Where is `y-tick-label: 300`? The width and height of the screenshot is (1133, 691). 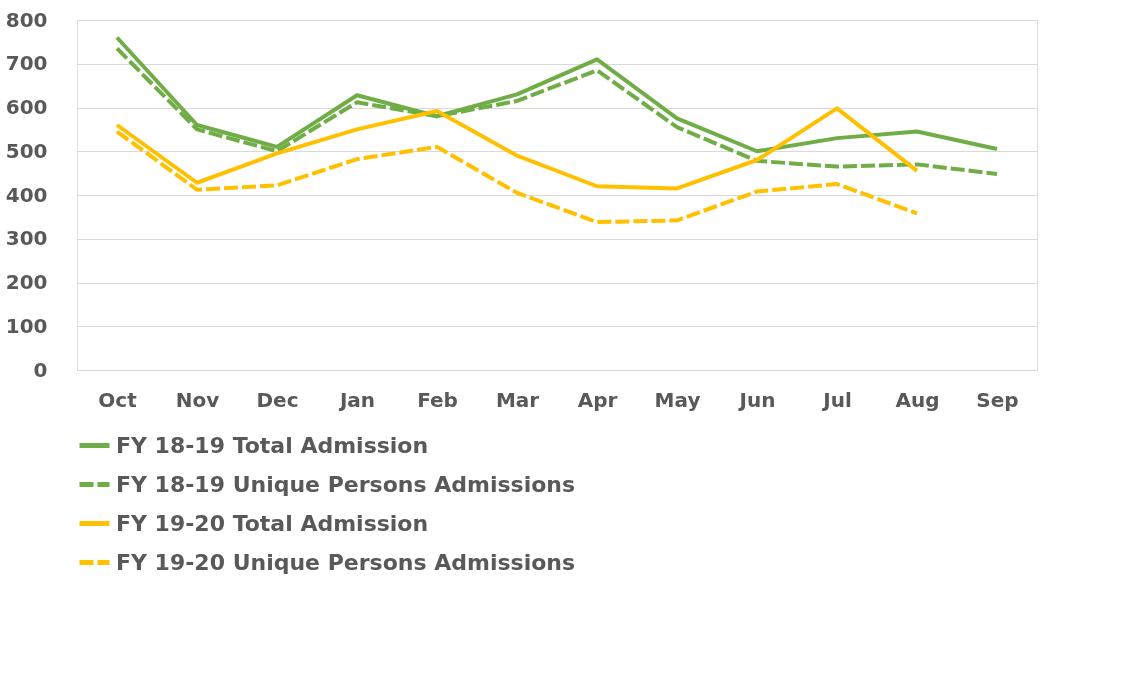
y-tick-label: 300 is located at coordinates (26, 238).